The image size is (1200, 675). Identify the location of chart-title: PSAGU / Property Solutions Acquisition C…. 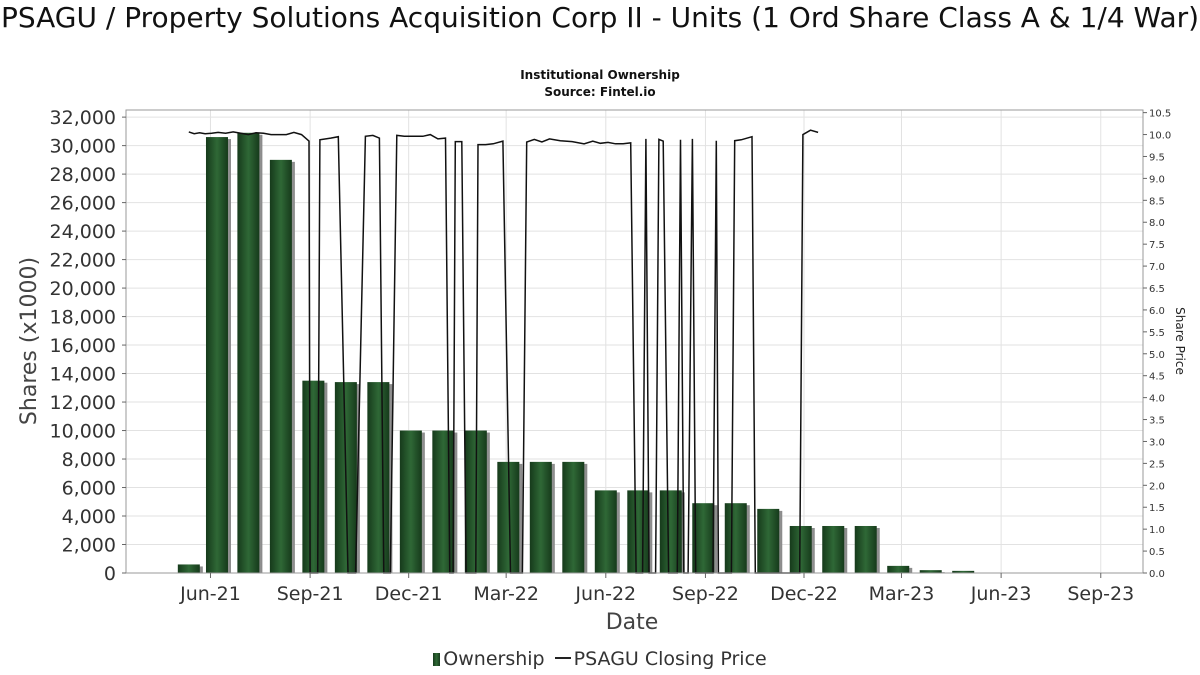
(600, 17).